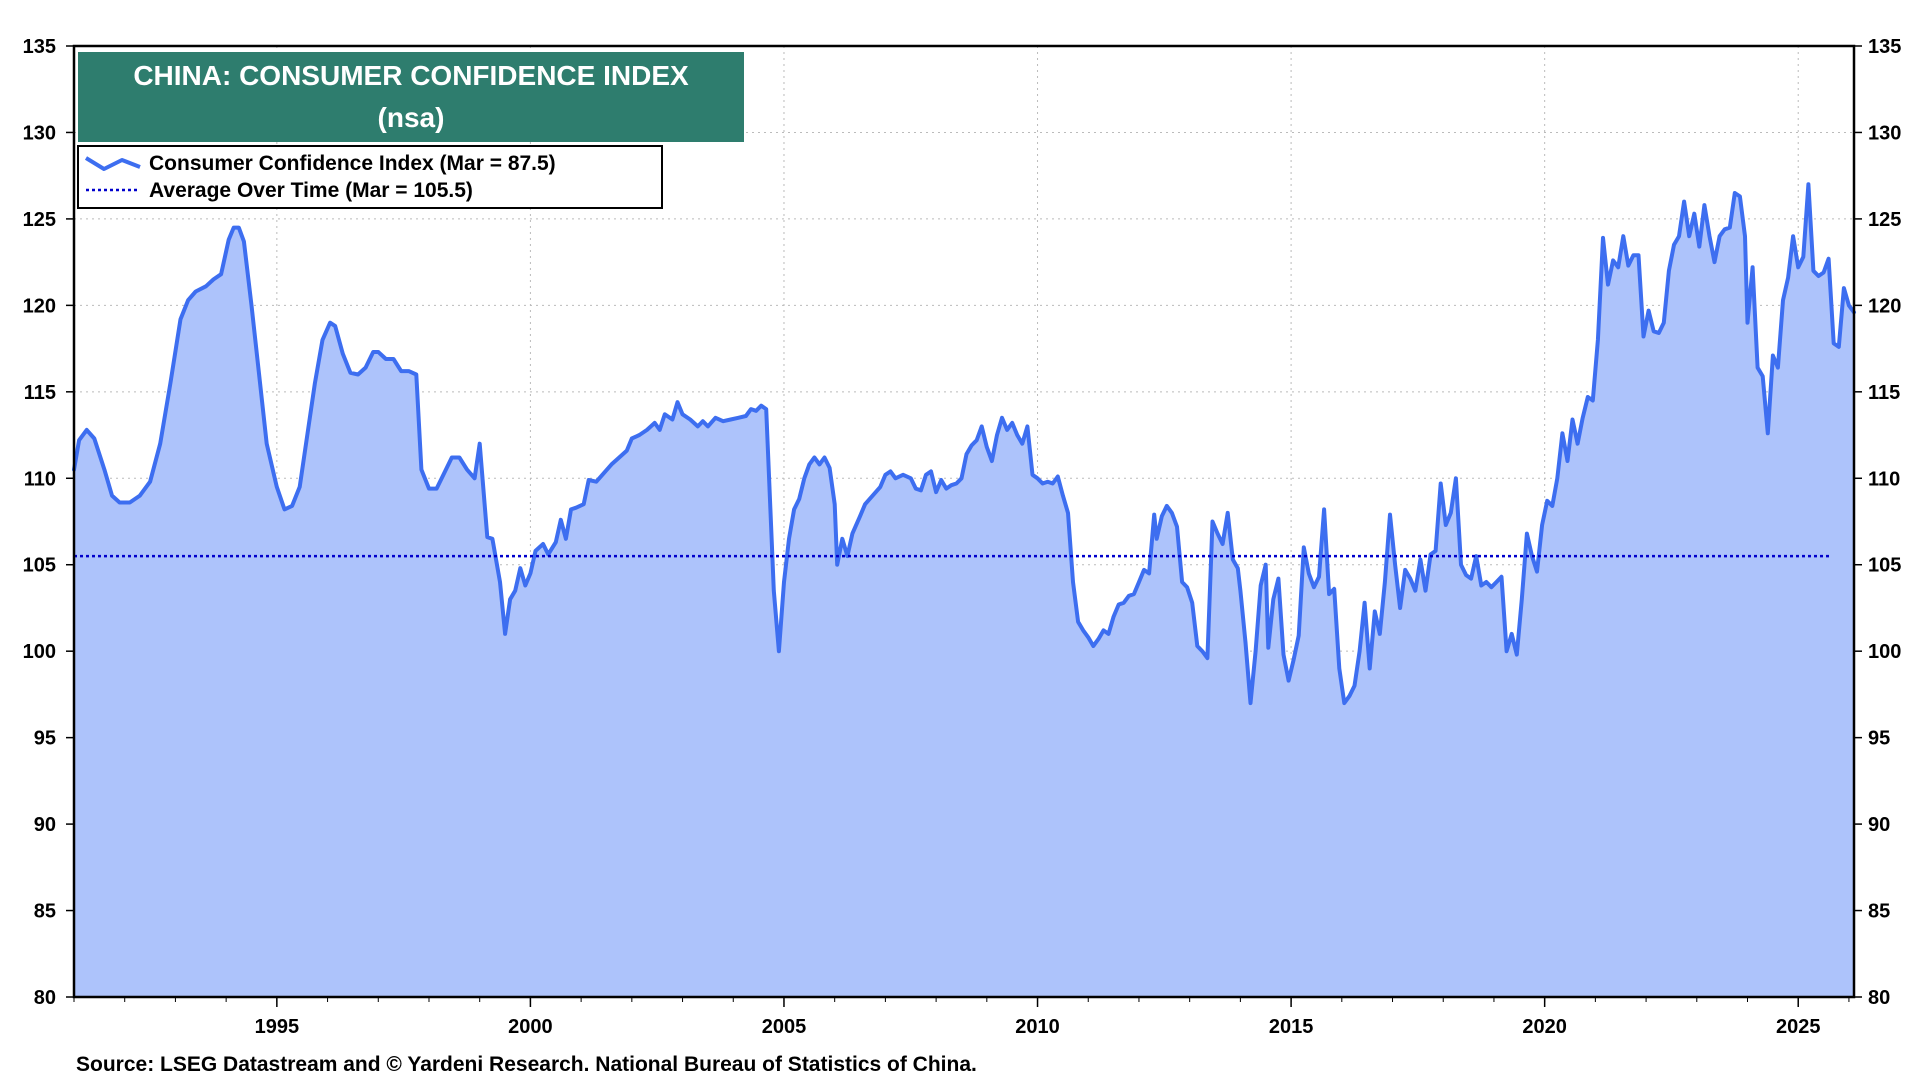  What do you see at coordinates (1879, 912) in the screenshot?
I see `y-tick-label-right: 85` at bounding box center [1879, 912].